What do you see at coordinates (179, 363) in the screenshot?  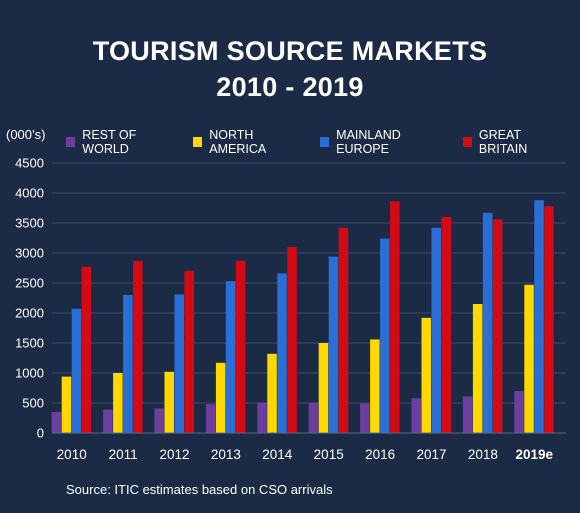 I see `bar-mainland-europe-2012` at bounding box center [179, 363].